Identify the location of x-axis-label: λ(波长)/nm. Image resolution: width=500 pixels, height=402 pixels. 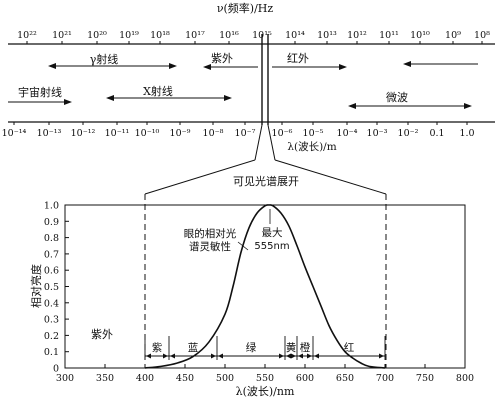
(265, 391).